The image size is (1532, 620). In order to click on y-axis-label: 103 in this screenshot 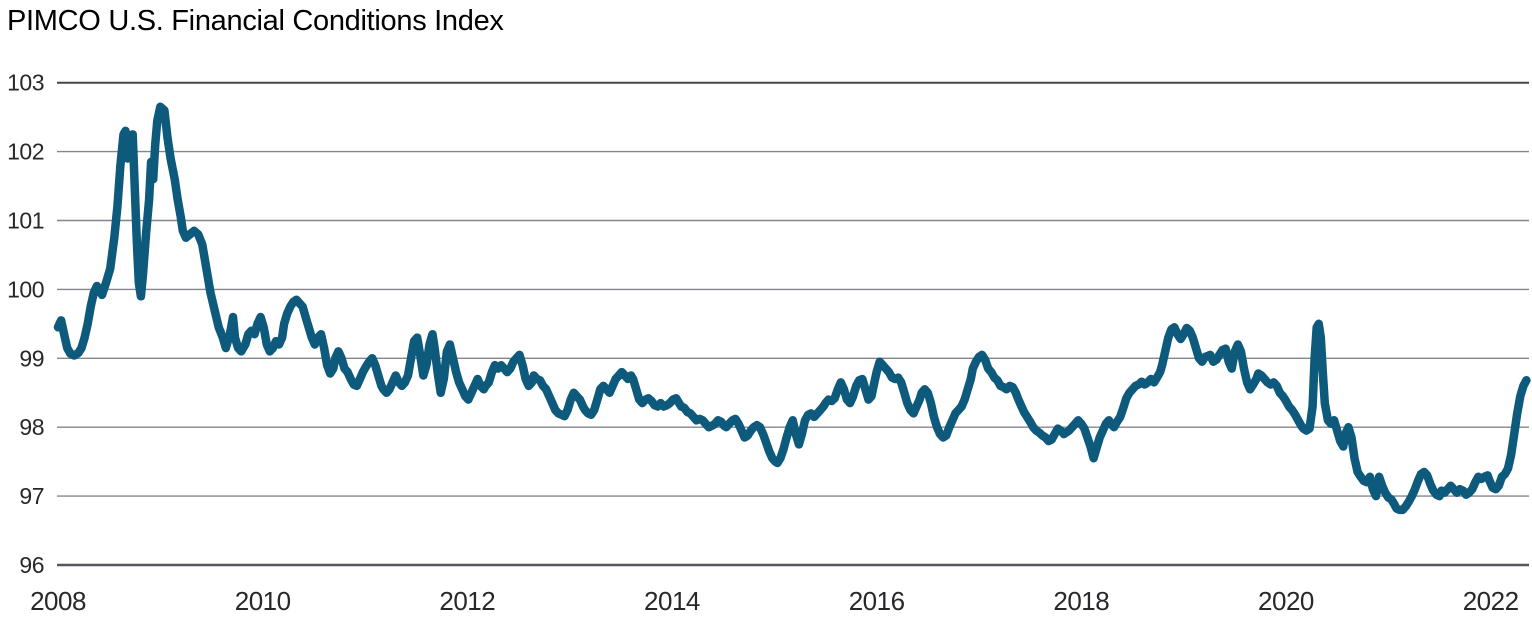, I will do `click(25, 83)`.